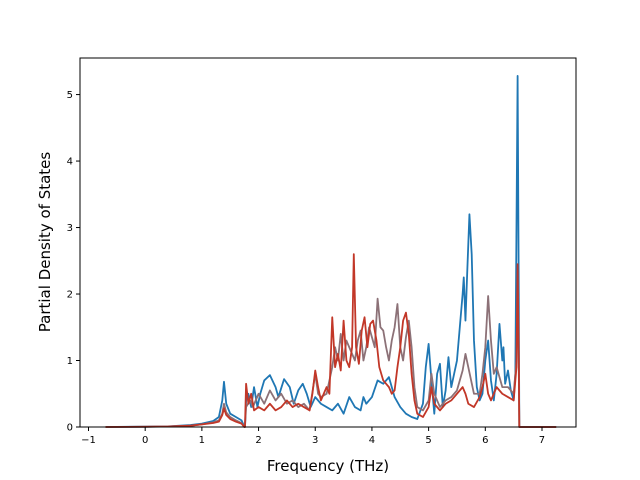  Describe the element at coordinates (315, 440) in the screenshot. I see `x-tick-label: 3` at that location.